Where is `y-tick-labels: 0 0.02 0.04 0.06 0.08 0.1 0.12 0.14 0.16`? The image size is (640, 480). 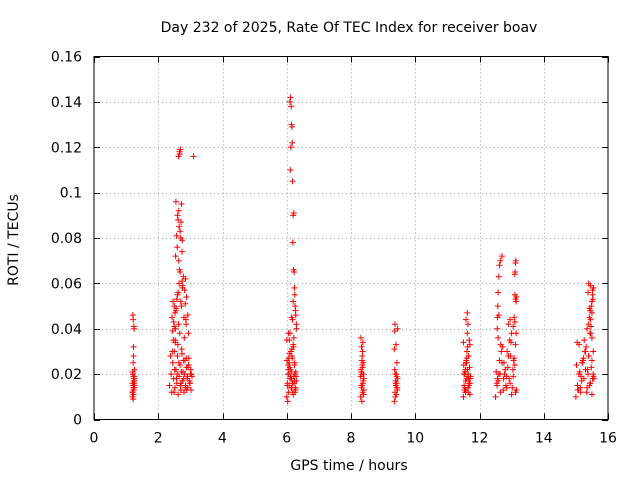 y-tick-labels: 0 0.02 0.04 0.06 0.08 0.1 0.12 0.14 0.16 is located at coordinates (66, 239).